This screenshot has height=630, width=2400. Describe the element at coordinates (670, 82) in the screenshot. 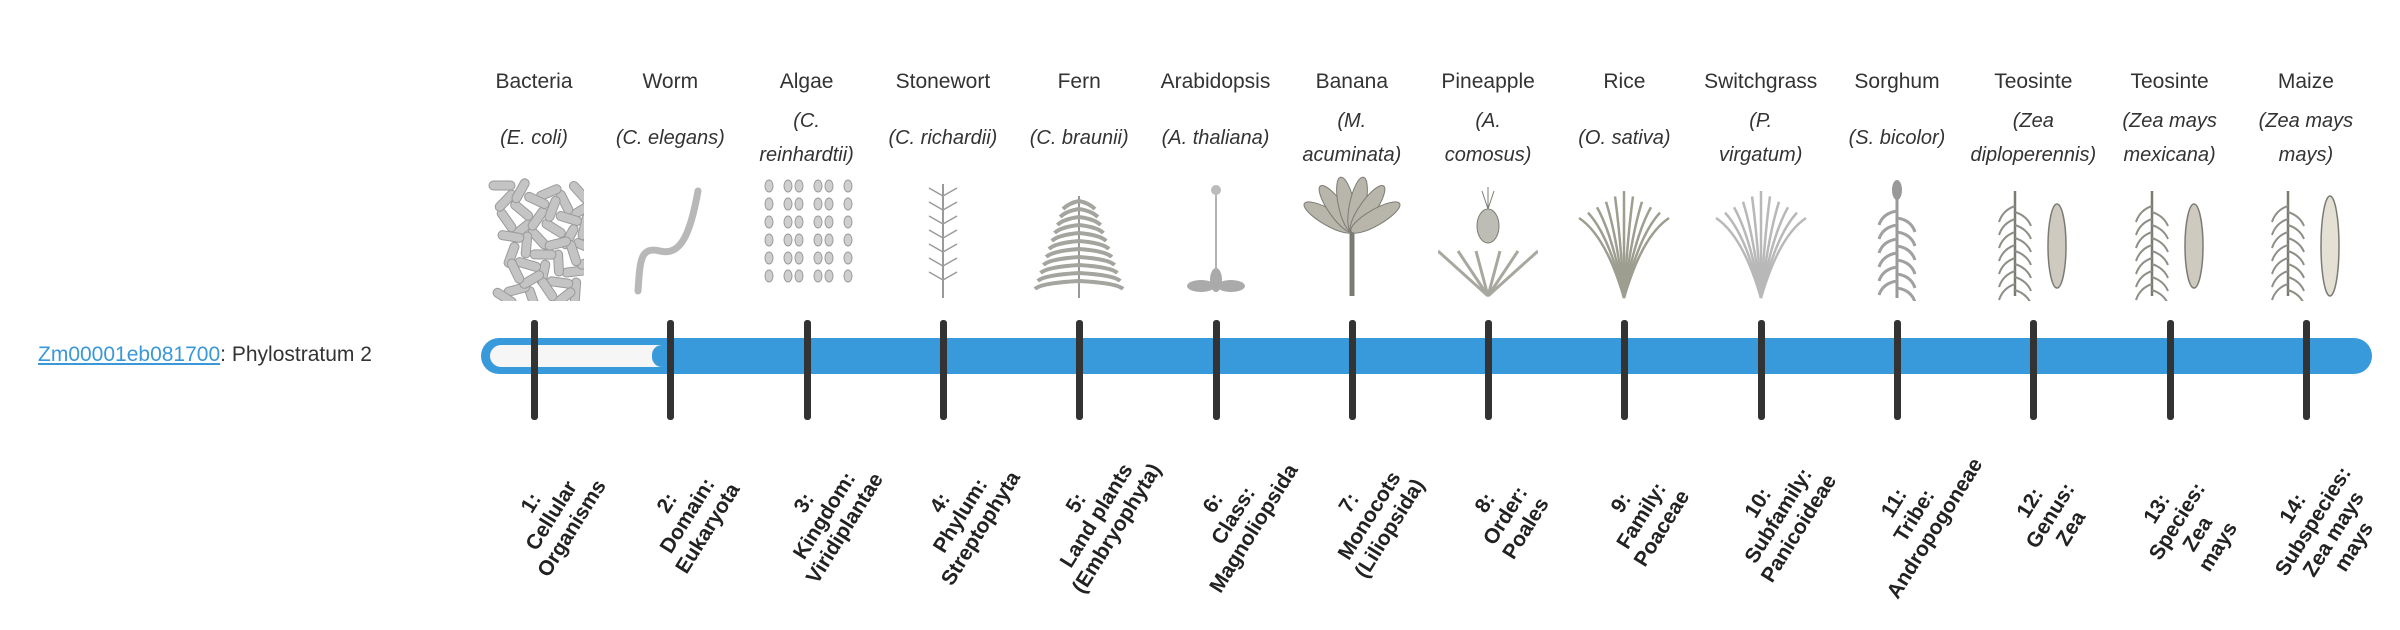

I see `organism-name: Worm` at that location.